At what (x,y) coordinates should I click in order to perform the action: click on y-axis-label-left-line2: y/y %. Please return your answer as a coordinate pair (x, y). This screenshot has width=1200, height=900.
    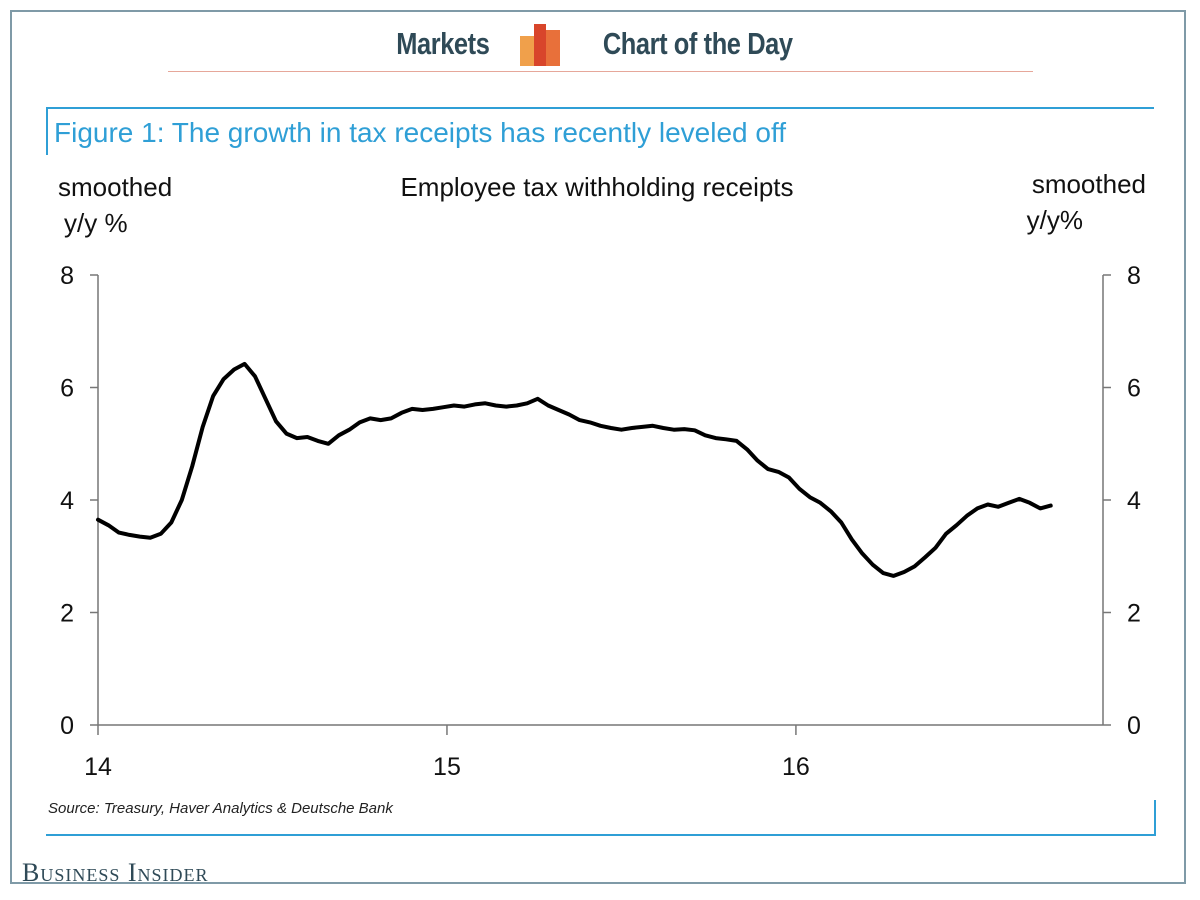
    Looking at the image, I should click on (96, 223).